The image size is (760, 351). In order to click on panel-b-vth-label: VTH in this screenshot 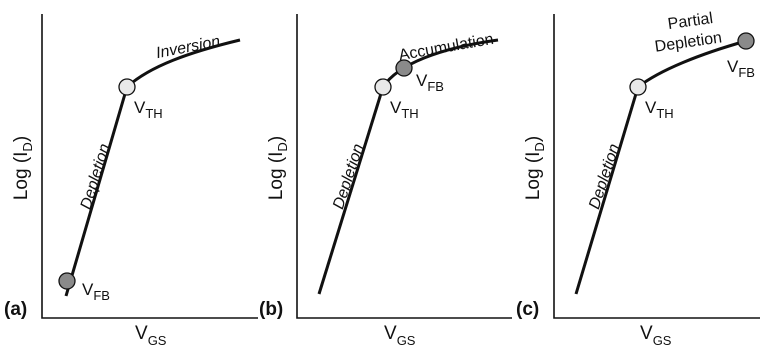, I will do `click(404, 109)`.